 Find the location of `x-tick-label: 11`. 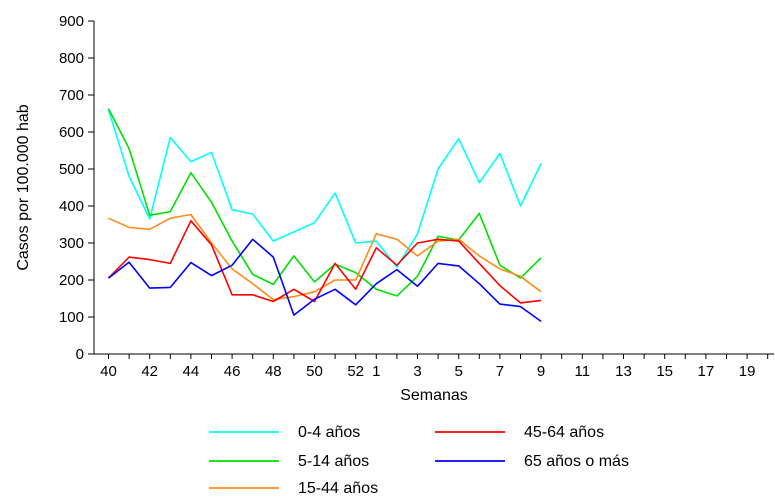

x-tick-label: 11 is located at coordinates (583, 371).